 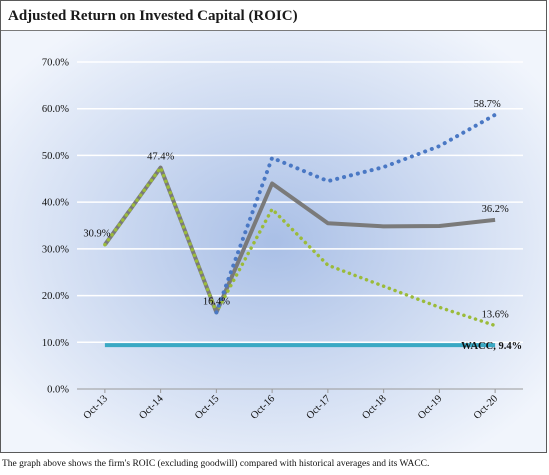 I want to click on y-tick-label: 60.0%, so click(x=55, y=109).